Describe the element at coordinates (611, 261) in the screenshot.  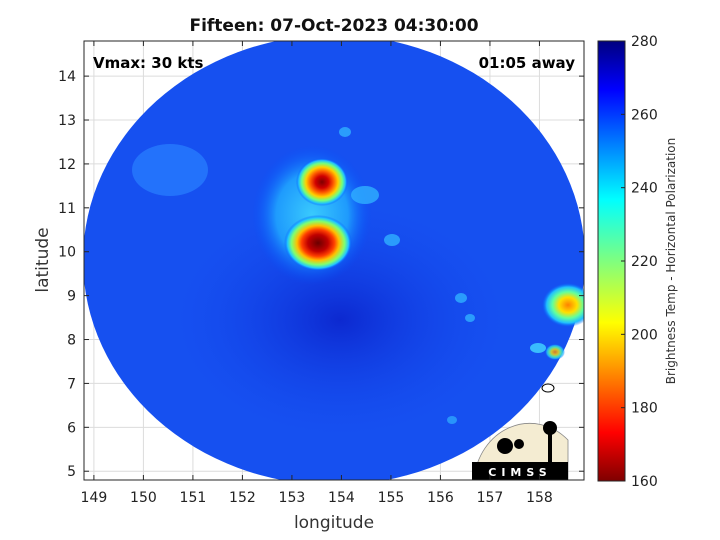
I see `colorbar-gradient` at that location.